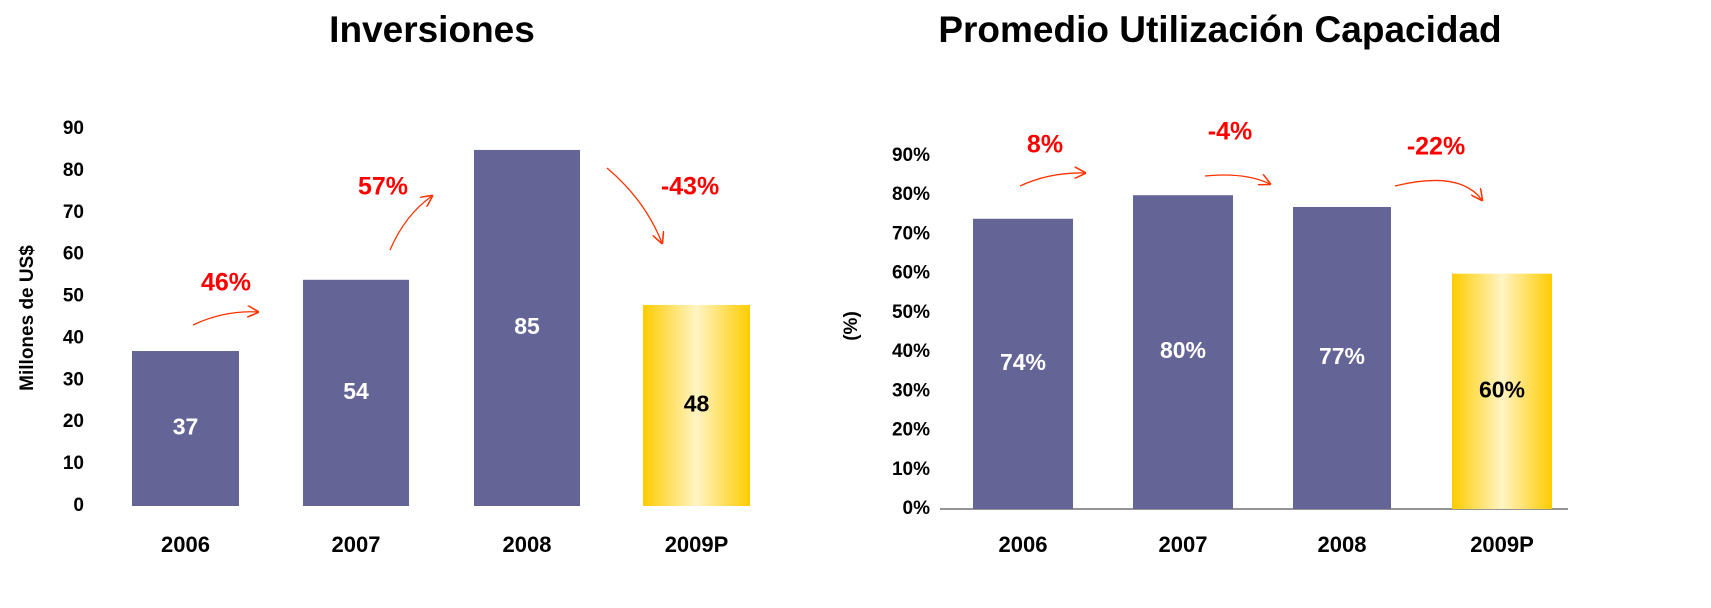 This screenshot has height=608, width=1711. I want to click on annotation: 8%, so click(1045, 145).